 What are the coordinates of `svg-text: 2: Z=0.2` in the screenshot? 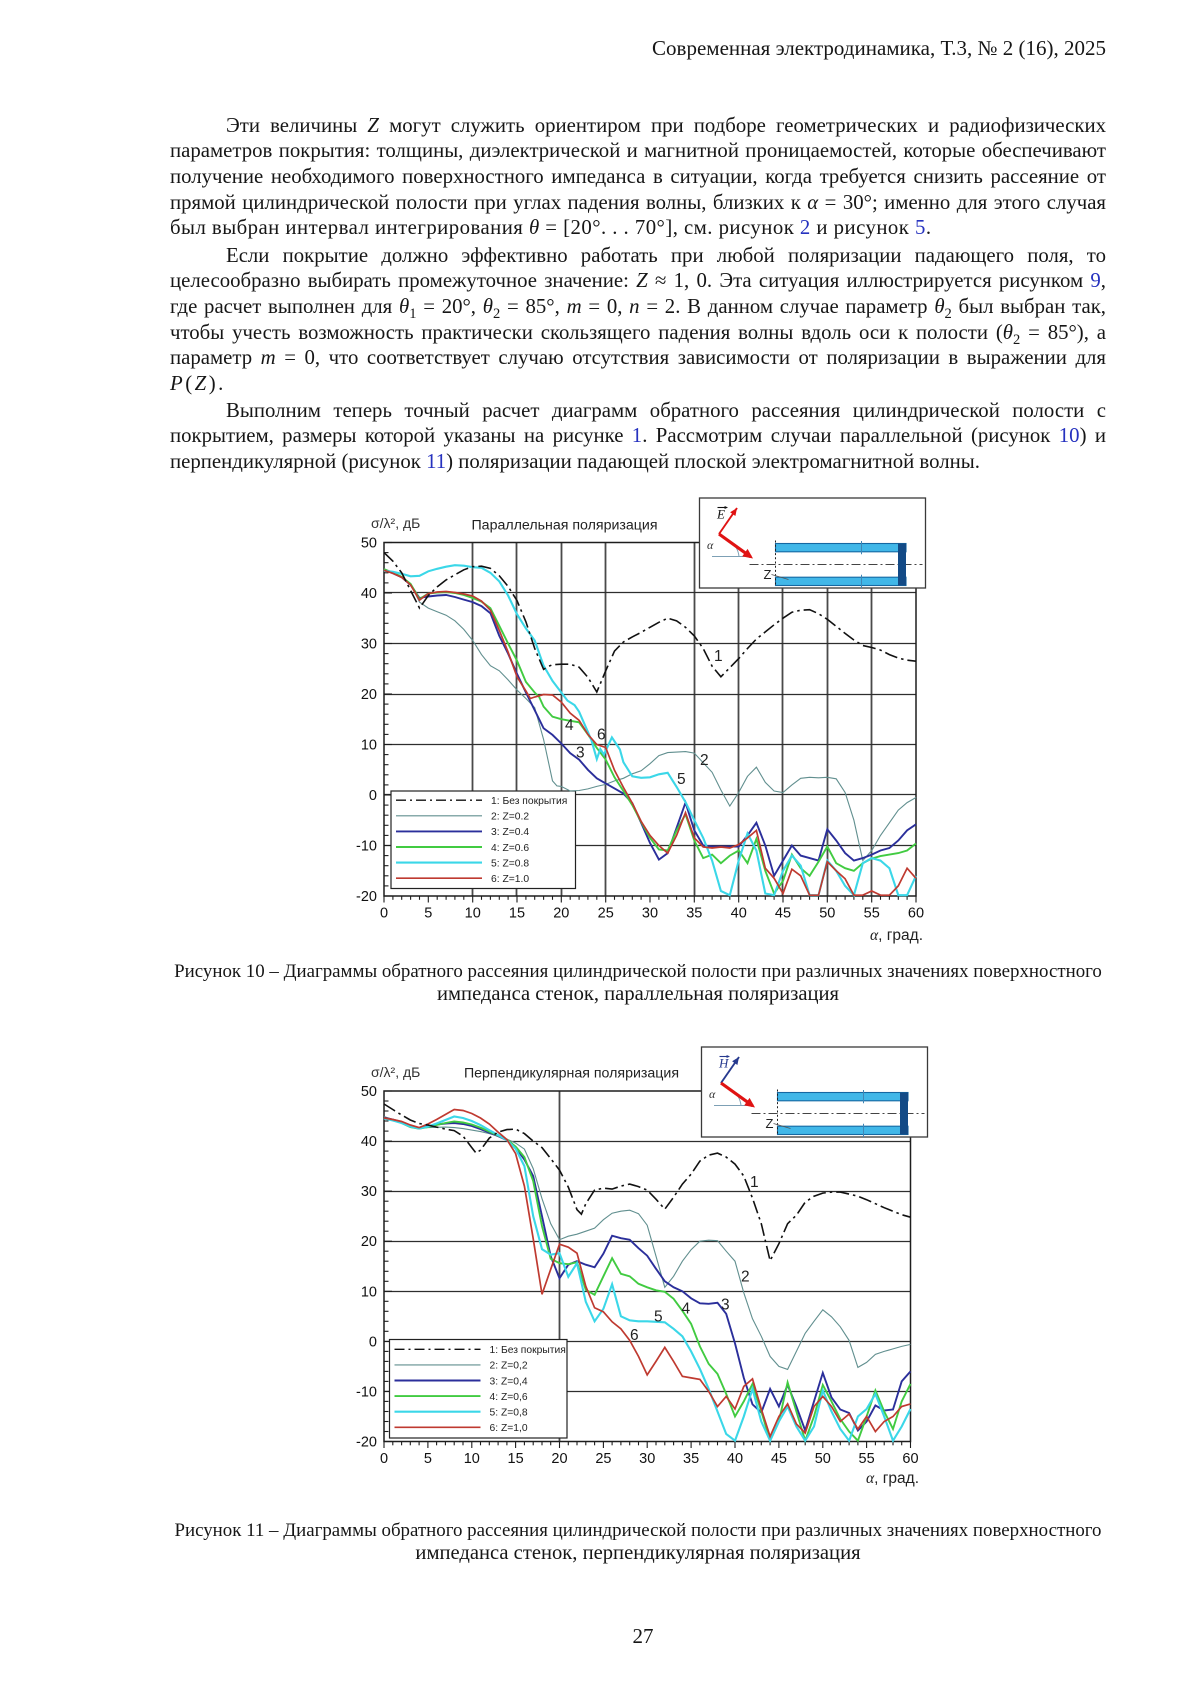 It's located at (510, 817).